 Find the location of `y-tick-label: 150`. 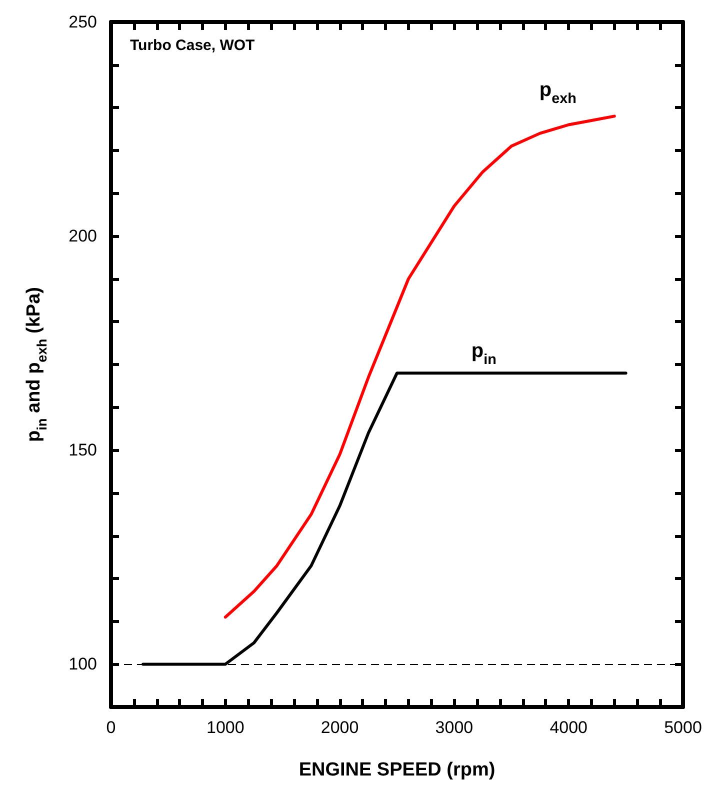

y-tick-label: 150 is located at coordinates (82, 450).